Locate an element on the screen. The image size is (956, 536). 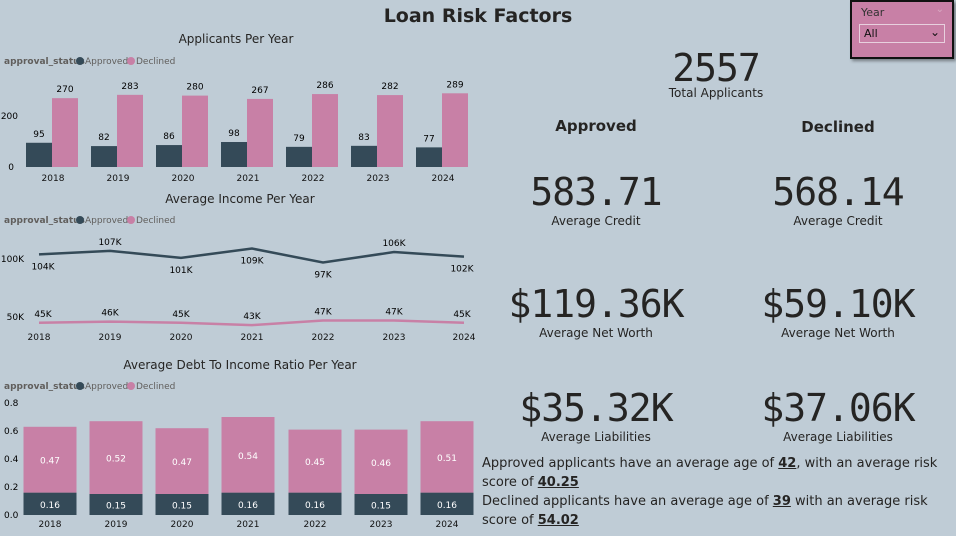
y-tick: 0.4 is located at coordinates (11, 460).